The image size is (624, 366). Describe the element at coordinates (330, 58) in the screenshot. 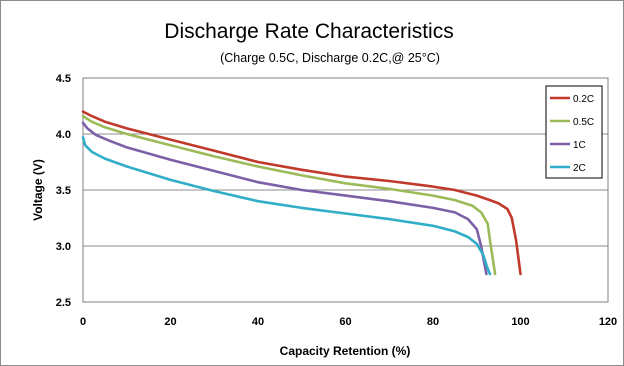

I see `chart-subtitle: (Charge 0.5C, Discharge 0.2C,@ 25°C)` at that location.